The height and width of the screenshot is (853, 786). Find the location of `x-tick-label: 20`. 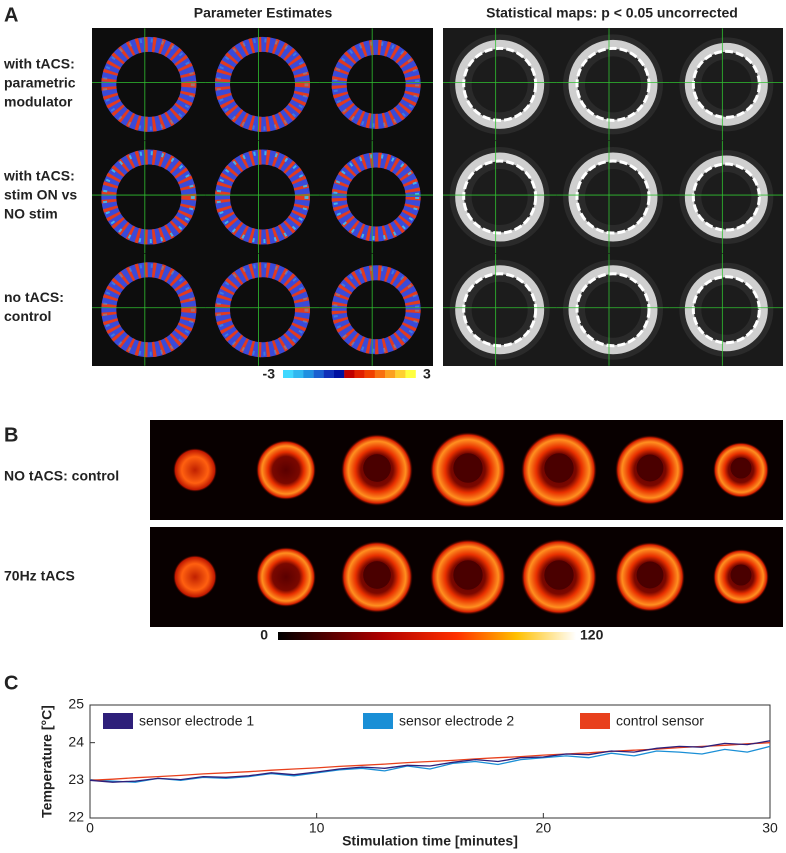

x-tick-label: 20 is located at coordinates (544, 828).